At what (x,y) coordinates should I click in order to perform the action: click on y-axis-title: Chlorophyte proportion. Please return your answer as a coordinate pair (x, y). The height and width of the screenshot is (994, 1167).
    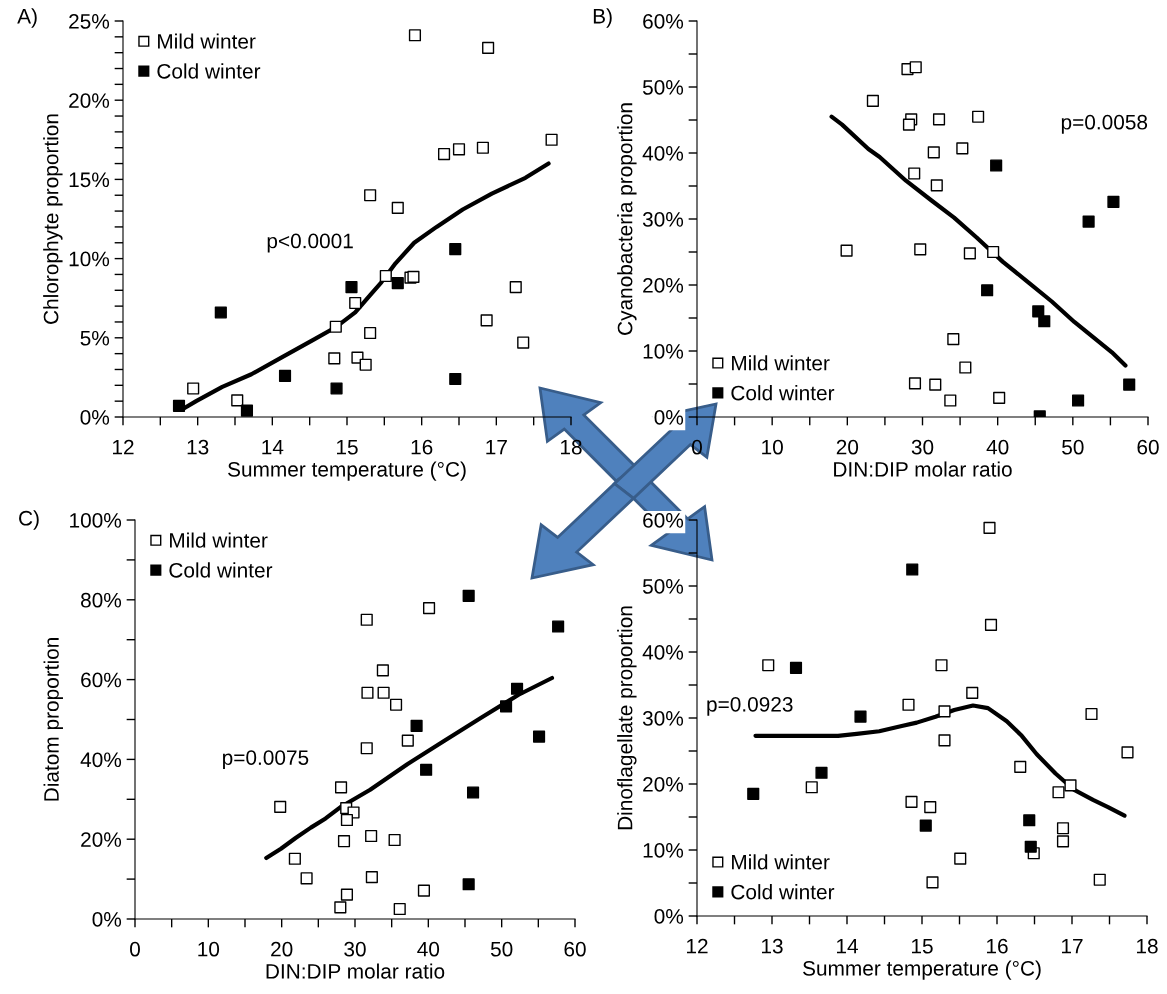
    Looking at the image, I should click on (53, 219).